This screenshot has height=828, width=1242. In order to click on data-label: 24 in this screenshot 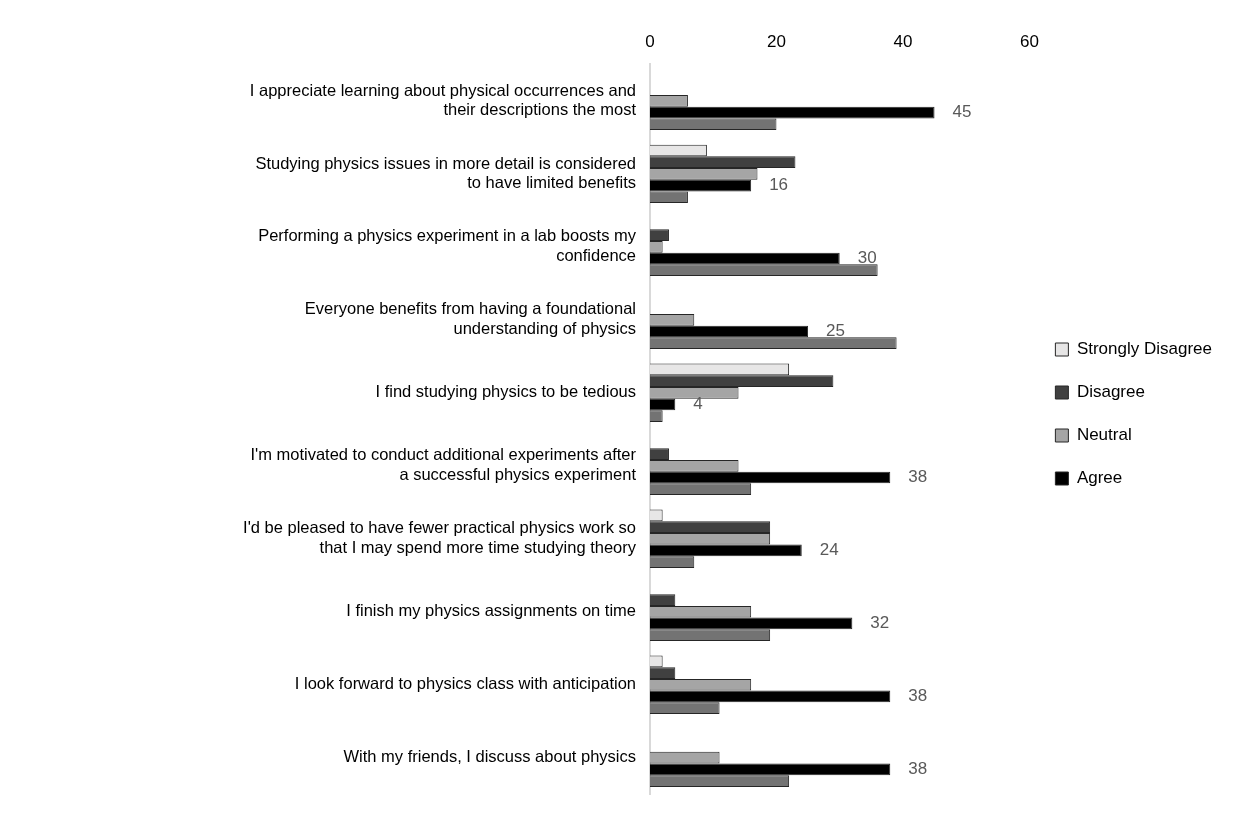, I will do `click(829, 550)`.